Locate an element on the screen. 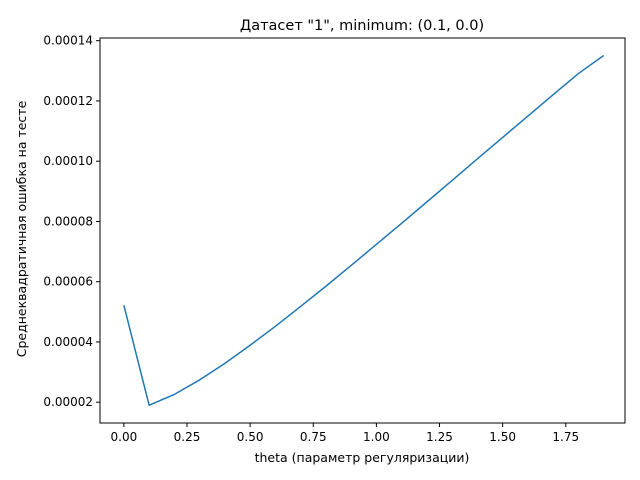 The width and height of the screenshot is (640, 480). x-tick-label: 1.00 is located at coordinates (376, 437).